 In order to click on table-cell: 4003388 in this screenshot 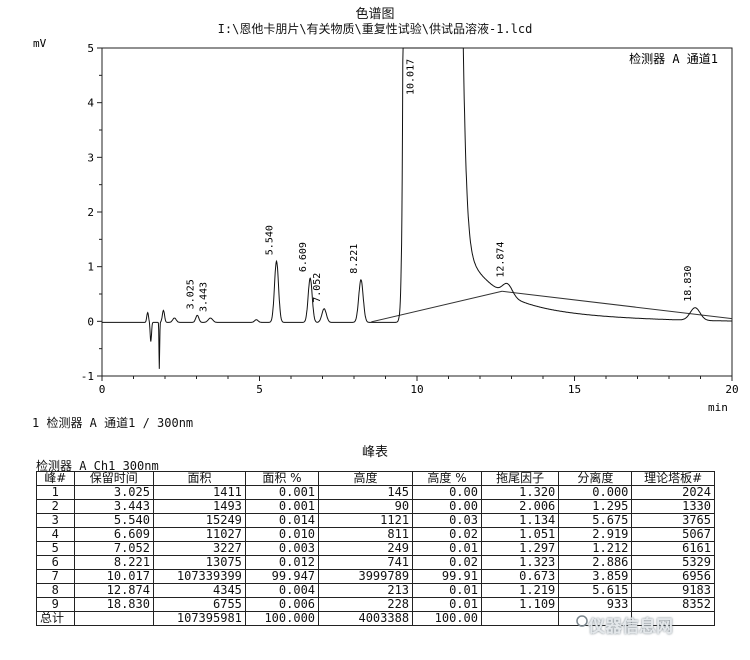, I will do `click(366, 618)`.